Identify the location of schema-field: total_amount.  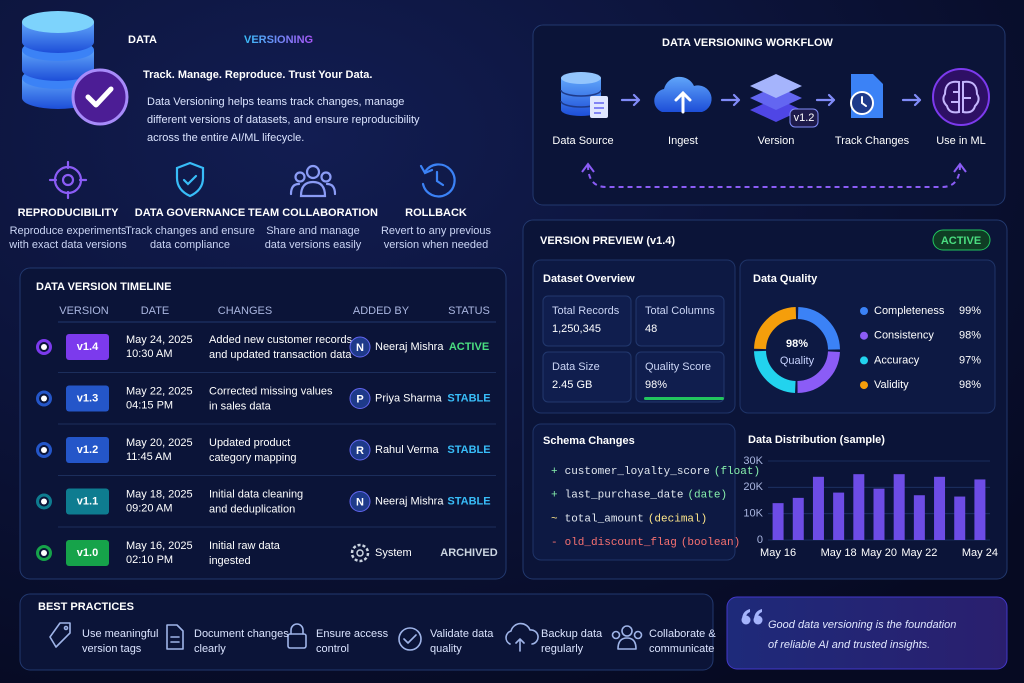
(604, 519).